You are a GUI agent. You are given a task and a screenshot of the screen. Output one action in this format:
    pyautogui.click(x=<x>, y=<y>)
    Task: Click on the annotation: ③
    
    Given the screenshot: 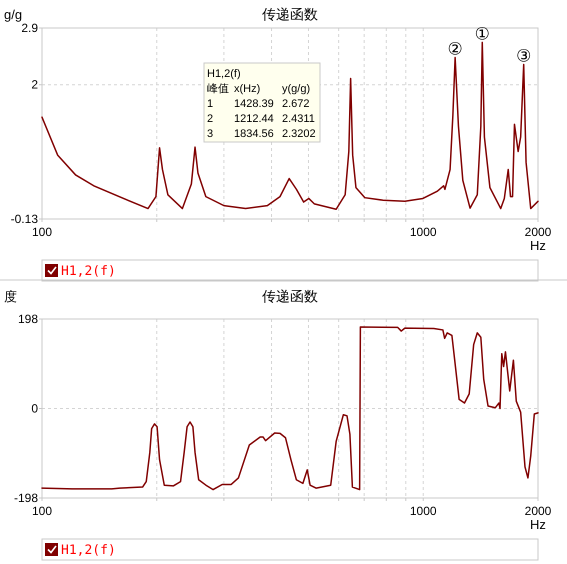 What is the action you would take?
    pyautogui.click(x=524, y=56)
    